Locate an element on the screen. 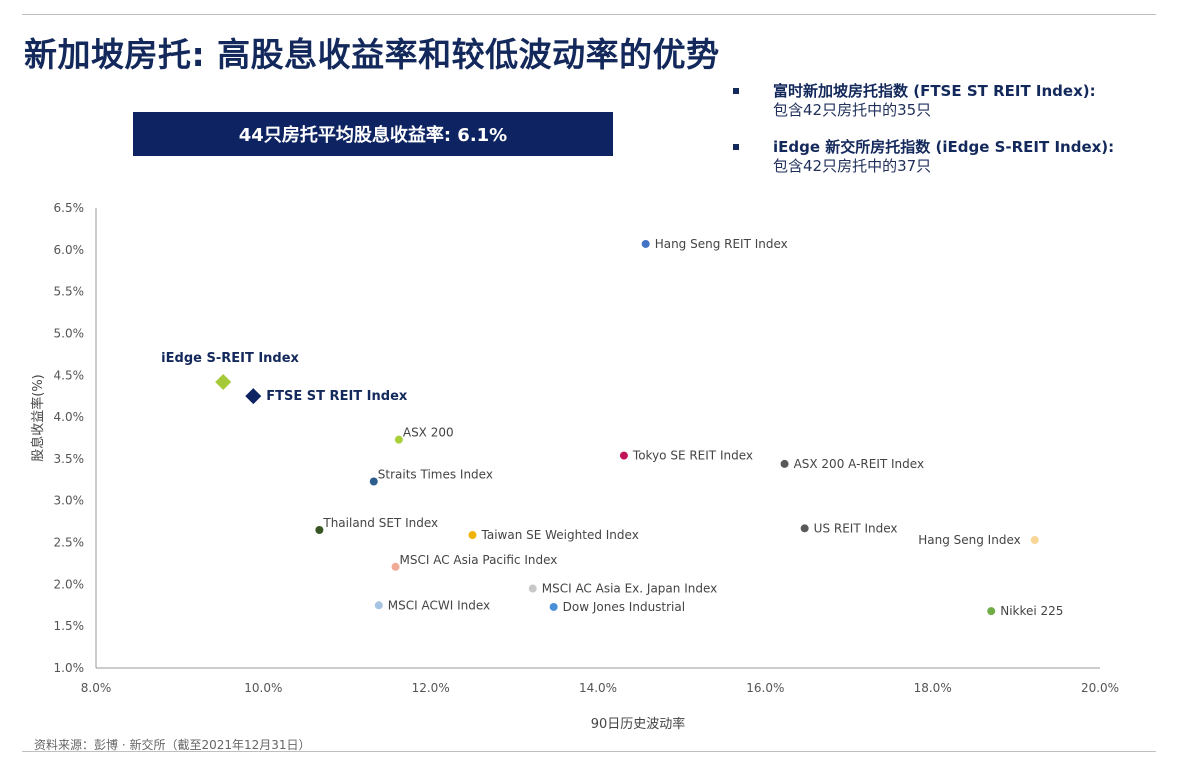 This screenshot has height=766, width=1178. data-point-label: MSCI AC Asia Pacific Index is located at coordinates (479, 560).